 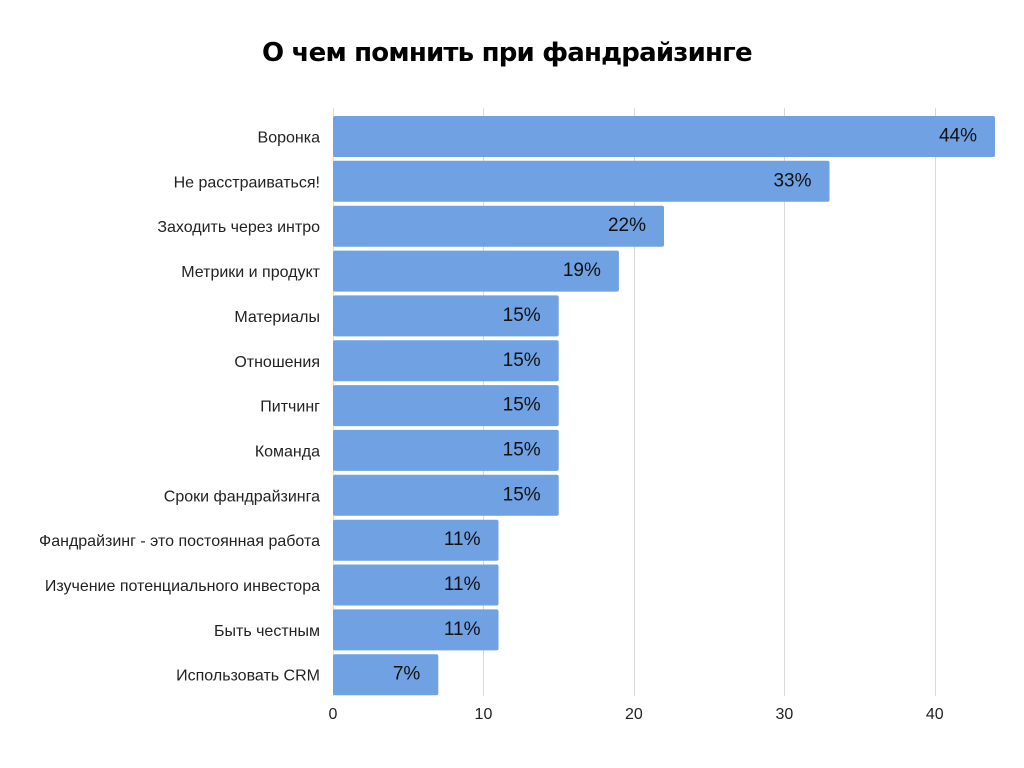 I want to click on category-label: Воронка, so click(x=289, y=138).